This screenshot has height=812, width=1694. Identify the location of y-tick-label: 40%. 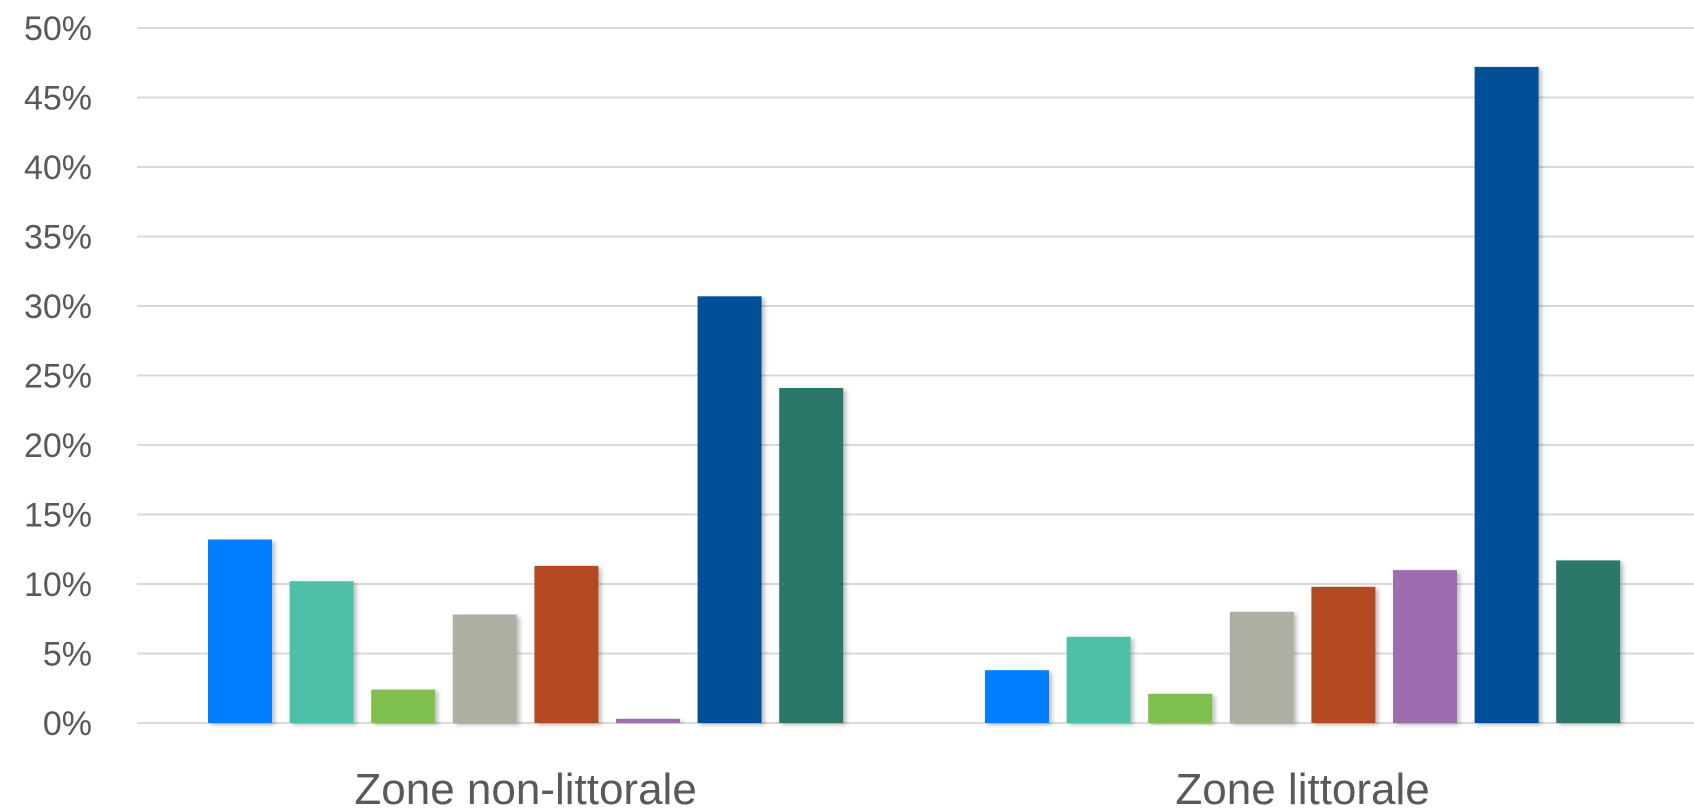
(58, 168).